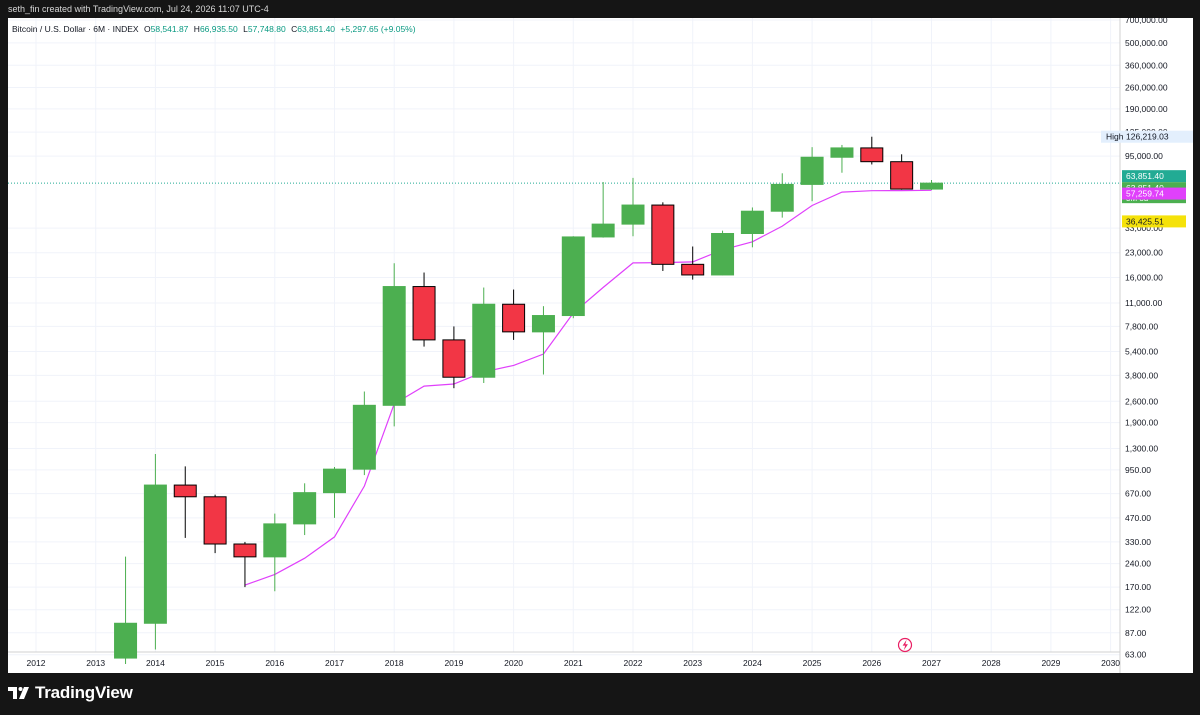 Image resolution: width=1200 pixels, height=715 pixels. Describe the element at coordinates (18, 693) in the screenshot. I see `tradingview-logo-icon` at that location.